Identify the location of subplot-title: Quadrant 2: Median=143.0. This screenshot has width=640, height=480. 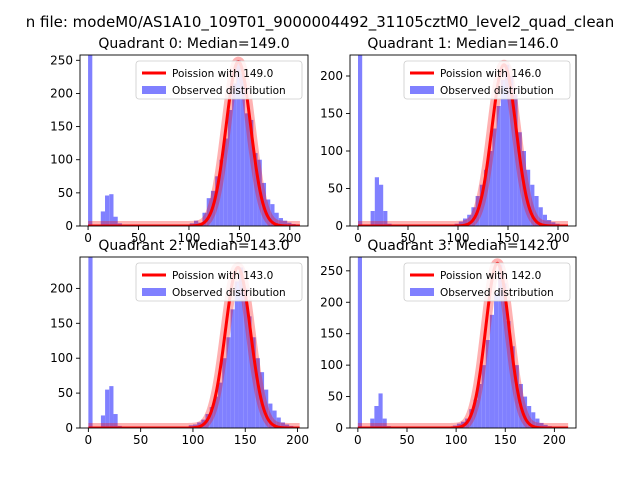
(193, 246).